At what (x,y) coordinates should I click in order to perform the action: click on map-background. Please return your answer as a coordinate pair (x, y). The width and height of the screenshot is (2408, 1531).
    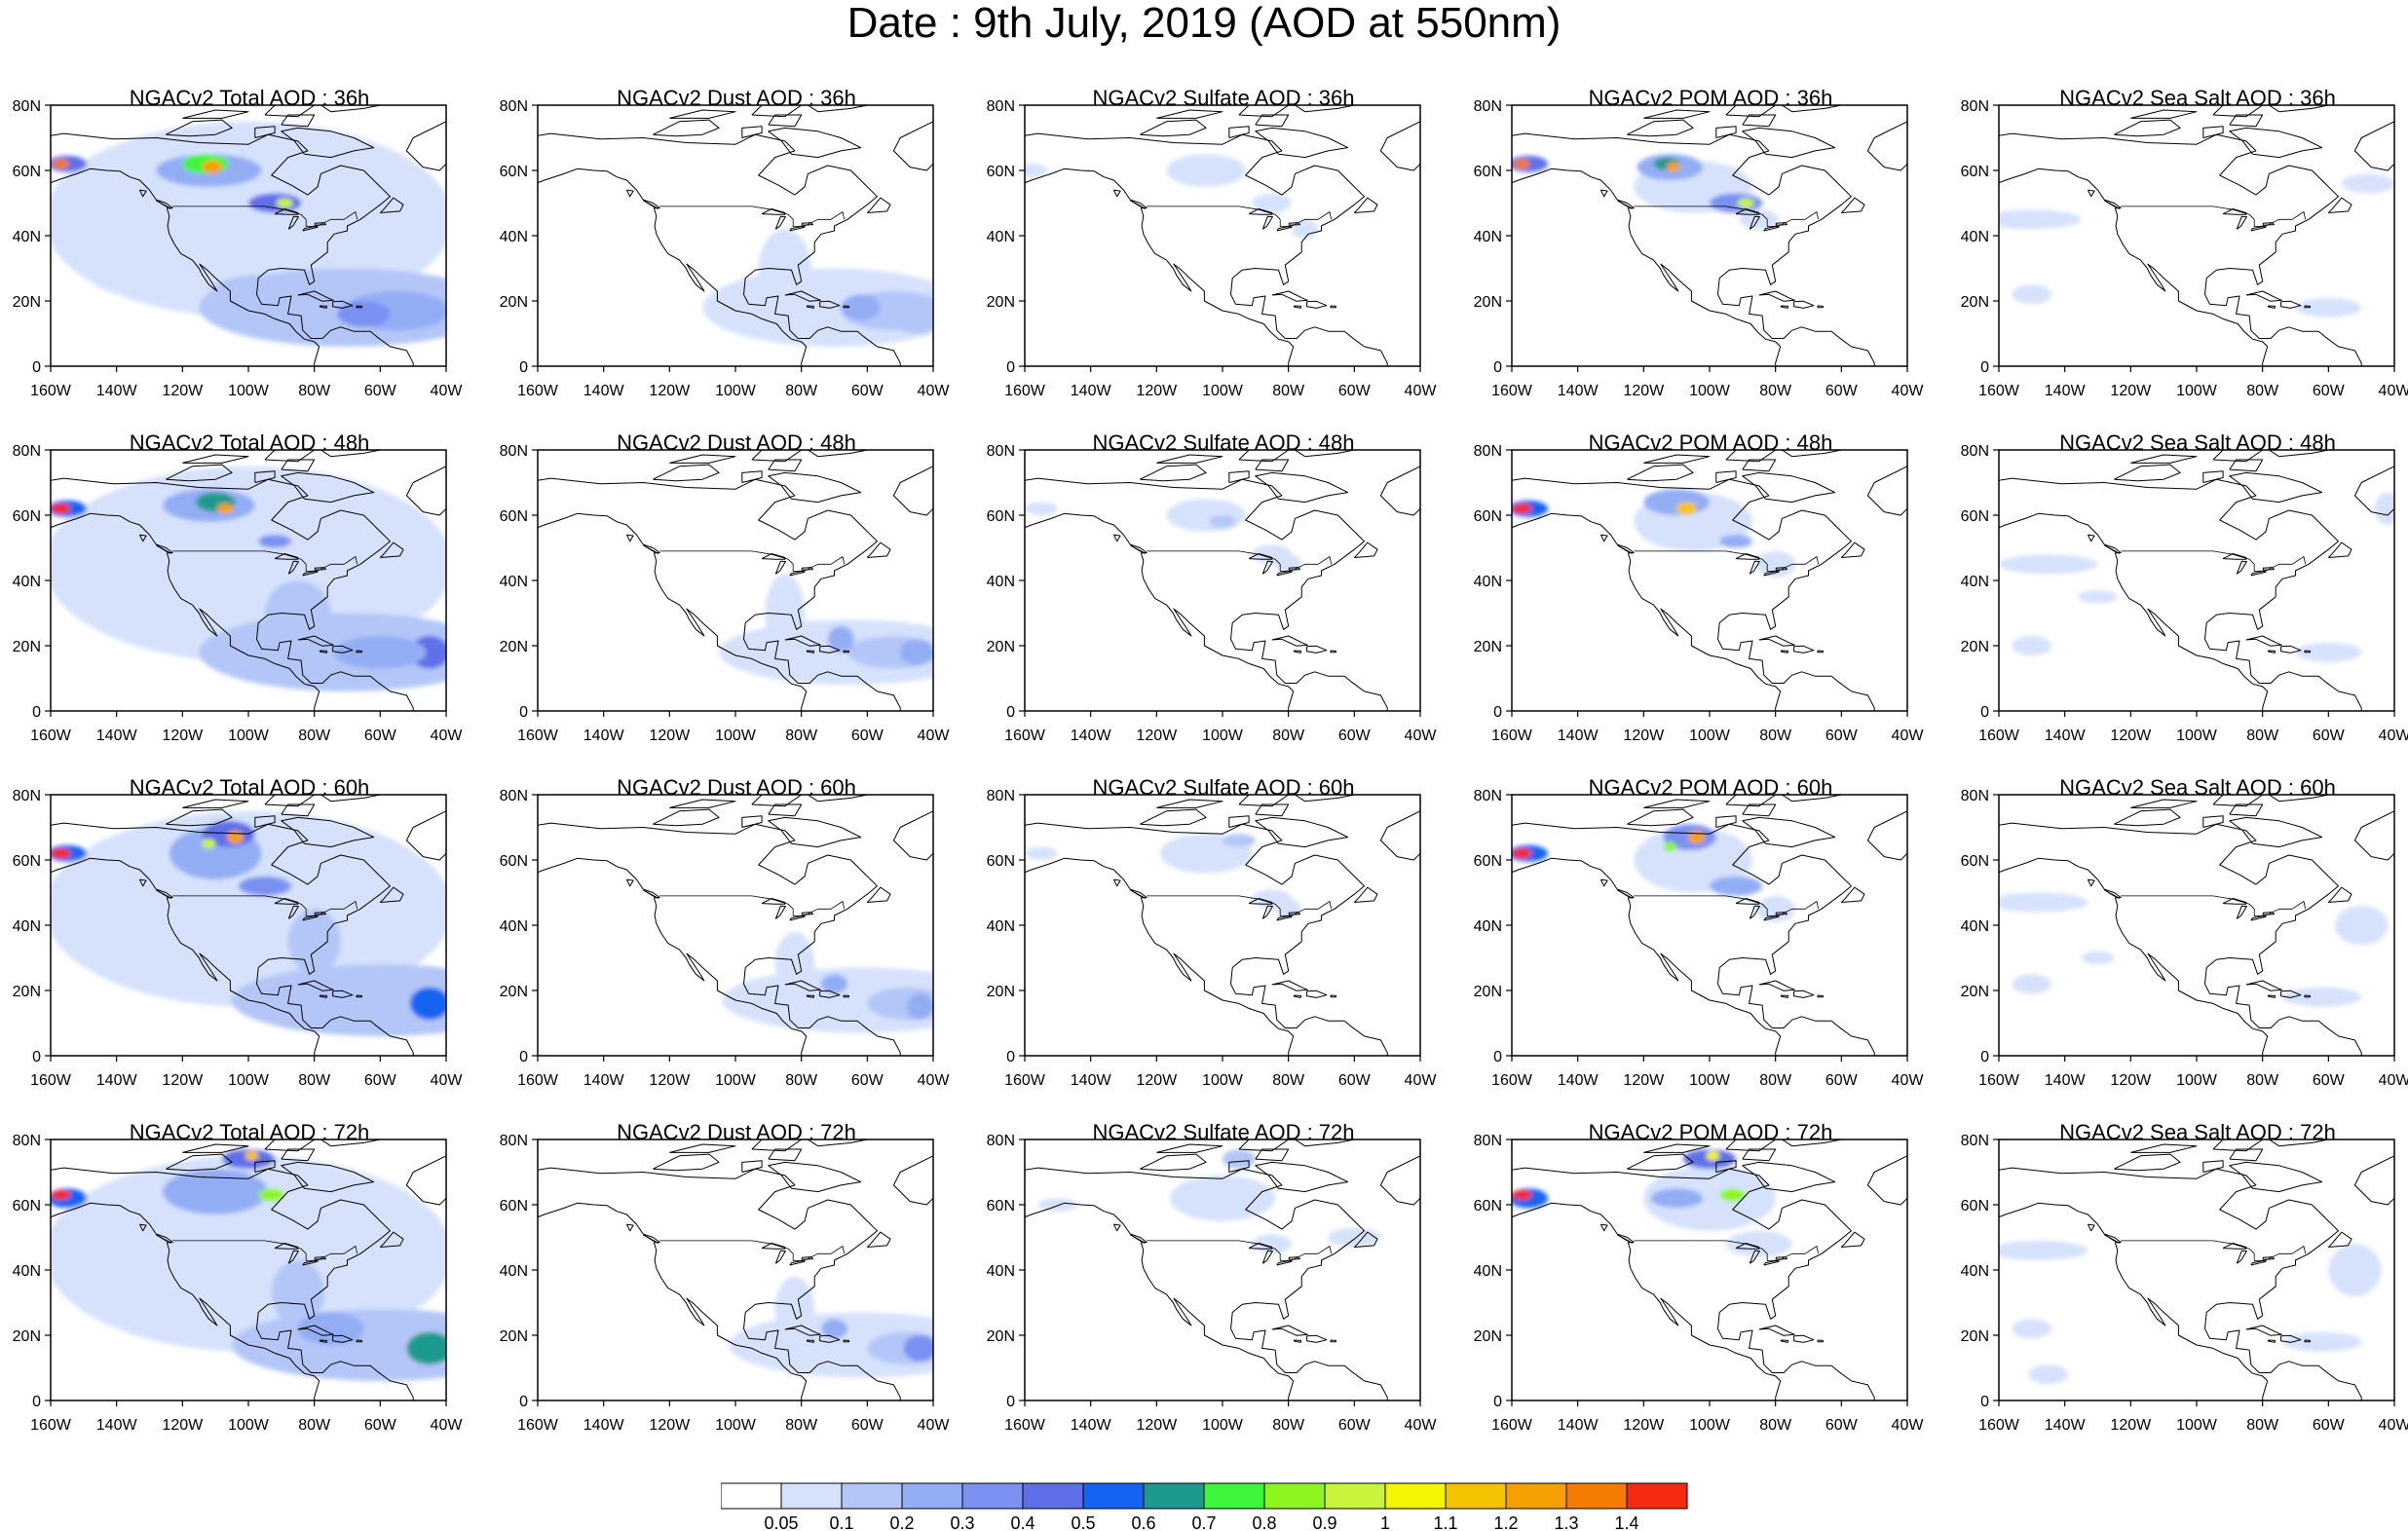
    Looking at the image, I should click on (2196, 925).